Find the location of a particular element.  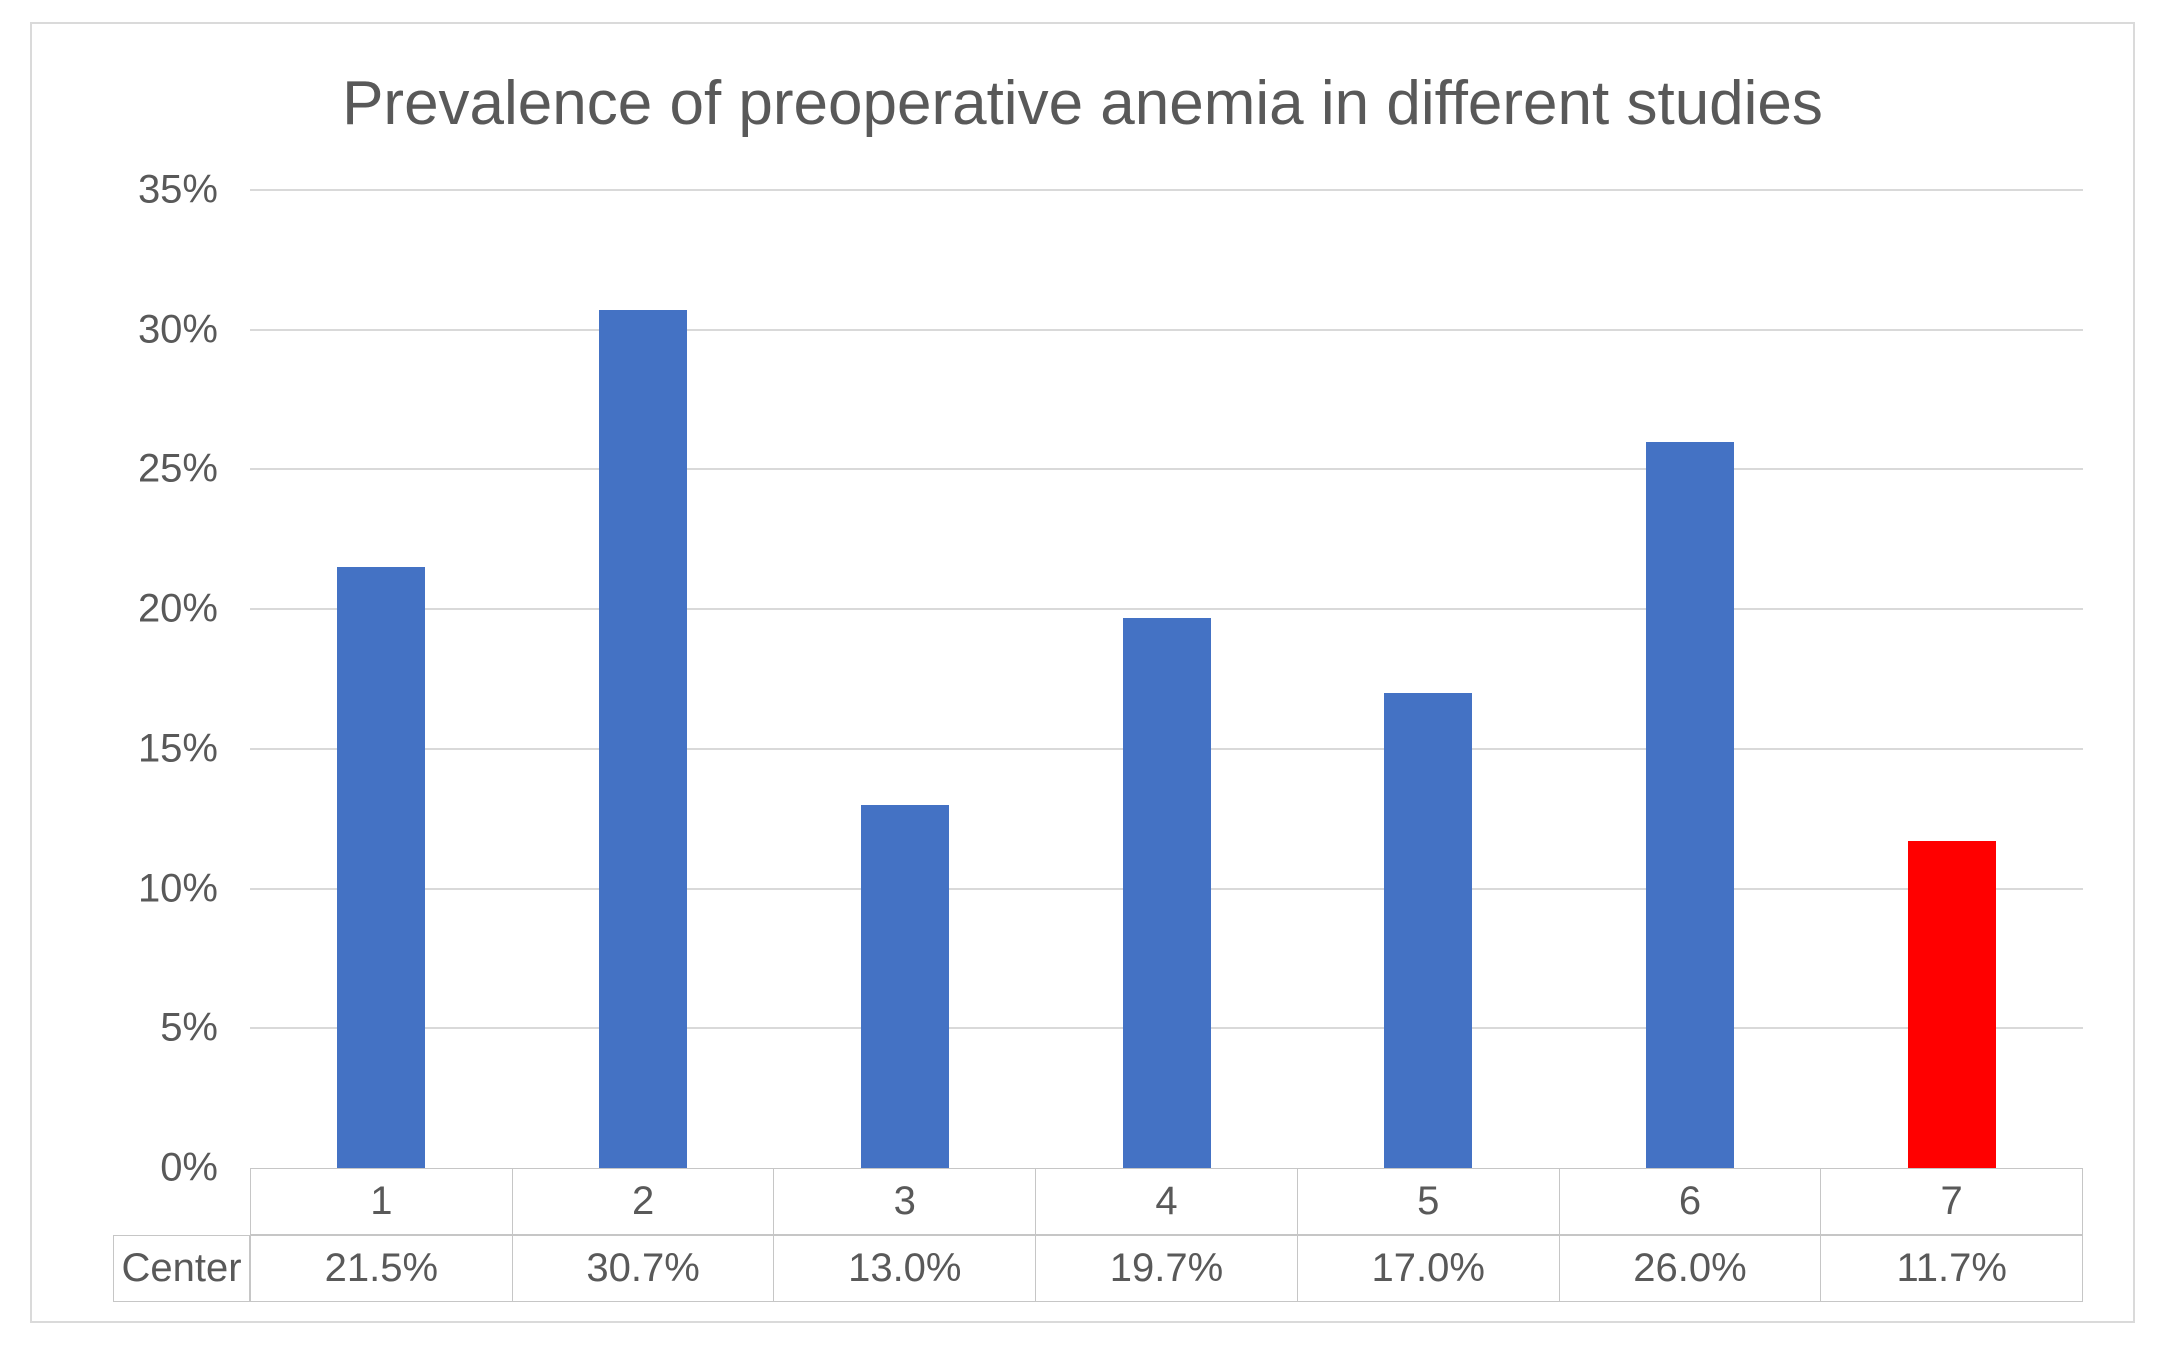

table-row-header: Center is located at coordinates (181, 1268).